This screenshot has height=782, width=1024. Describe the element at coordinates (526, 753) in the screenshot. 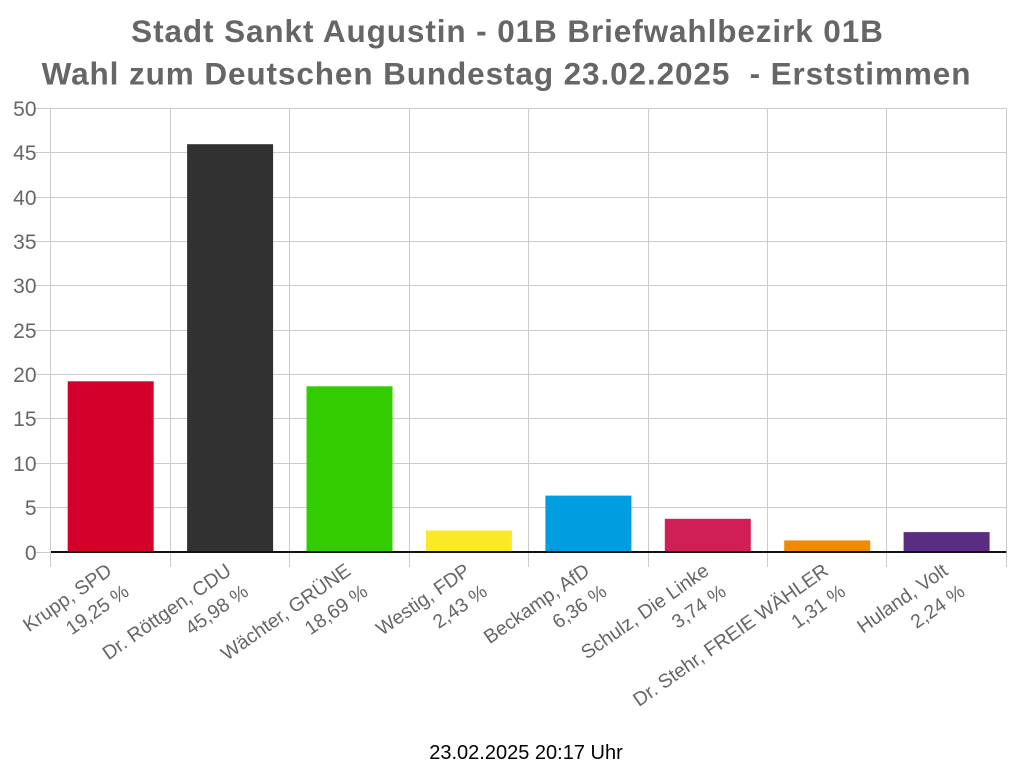

I see `svg-text: 23.02.2025 20:17 Uhr` at that location.